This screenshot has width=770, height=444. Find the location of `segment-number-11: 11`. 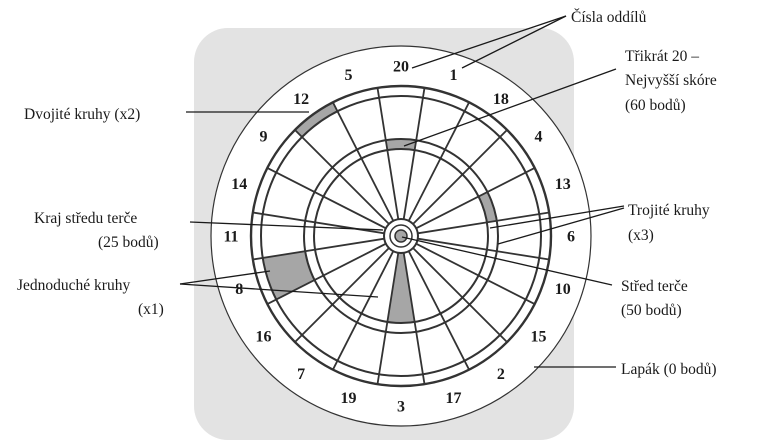

segment-number-11: 11 is located at coordinates (230, 237).